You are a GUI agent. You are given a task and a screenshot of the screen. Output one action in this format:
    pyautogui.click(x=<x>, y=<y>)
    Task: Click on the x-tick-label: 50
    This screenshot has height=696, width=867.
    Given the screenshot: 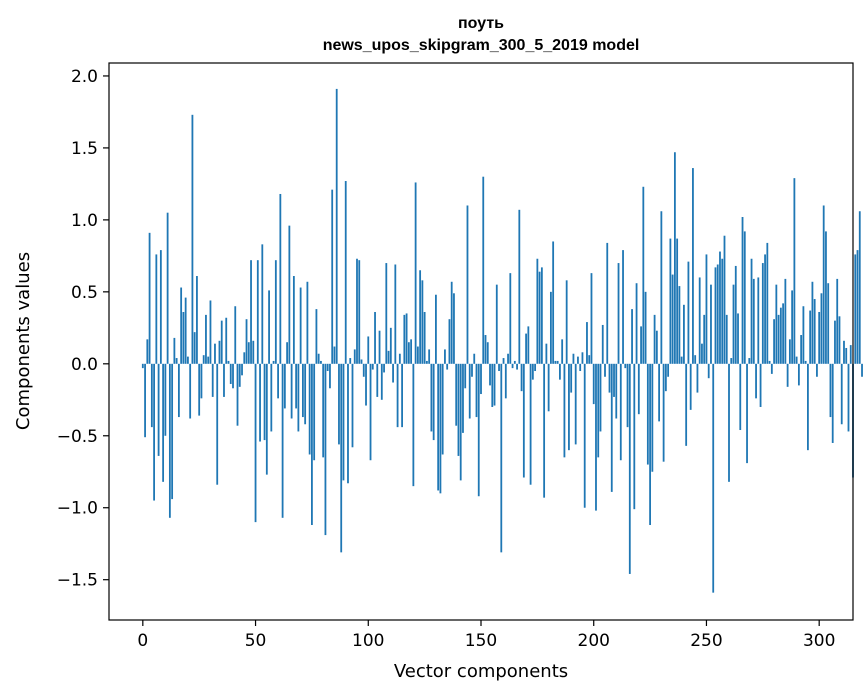 What is the action you would take?
    pyautogui.click(x=256, y=641)
    